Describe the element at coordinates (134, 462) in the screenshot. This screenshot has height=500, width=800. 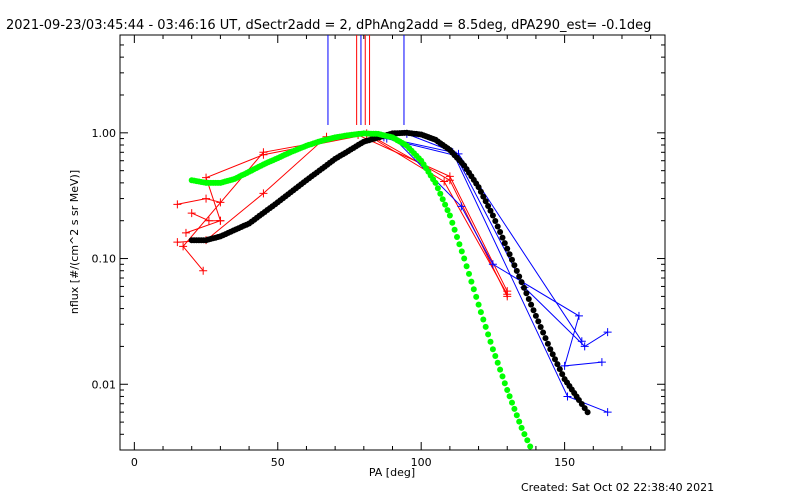
I see `x-tick-label: 0` at that location.